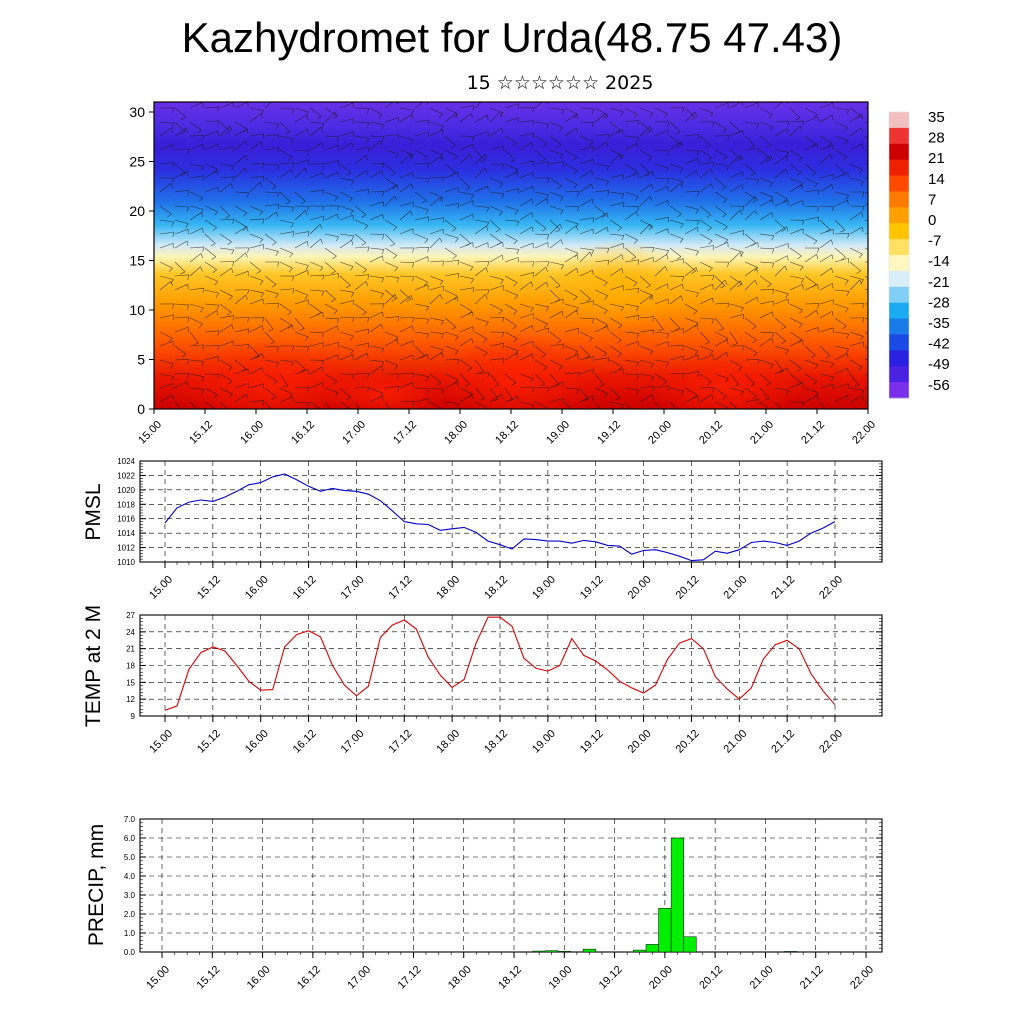 The height and width of the screenshot is (1024, 1024). Describe the element at coordinates (130, 838) in the screenshot. I see `y-tick-label: 6.0` at that location.